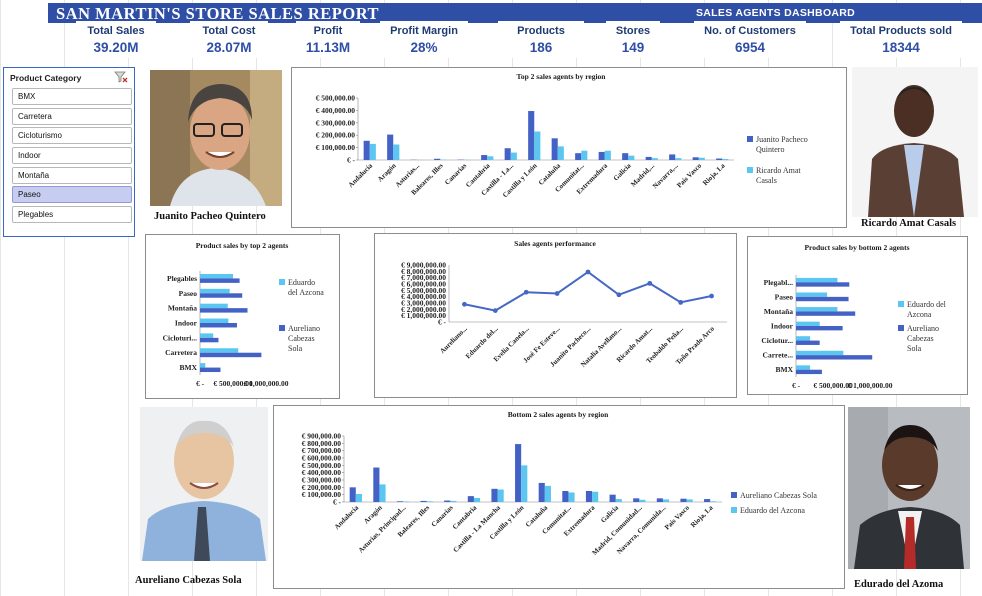 The height and width of the screenshot is (596, 982). What do you see at coordinates (423, 271) in the screenshot?
I see `y-tick-label: € 8,000,000.00` at bounding box center [423, 271].